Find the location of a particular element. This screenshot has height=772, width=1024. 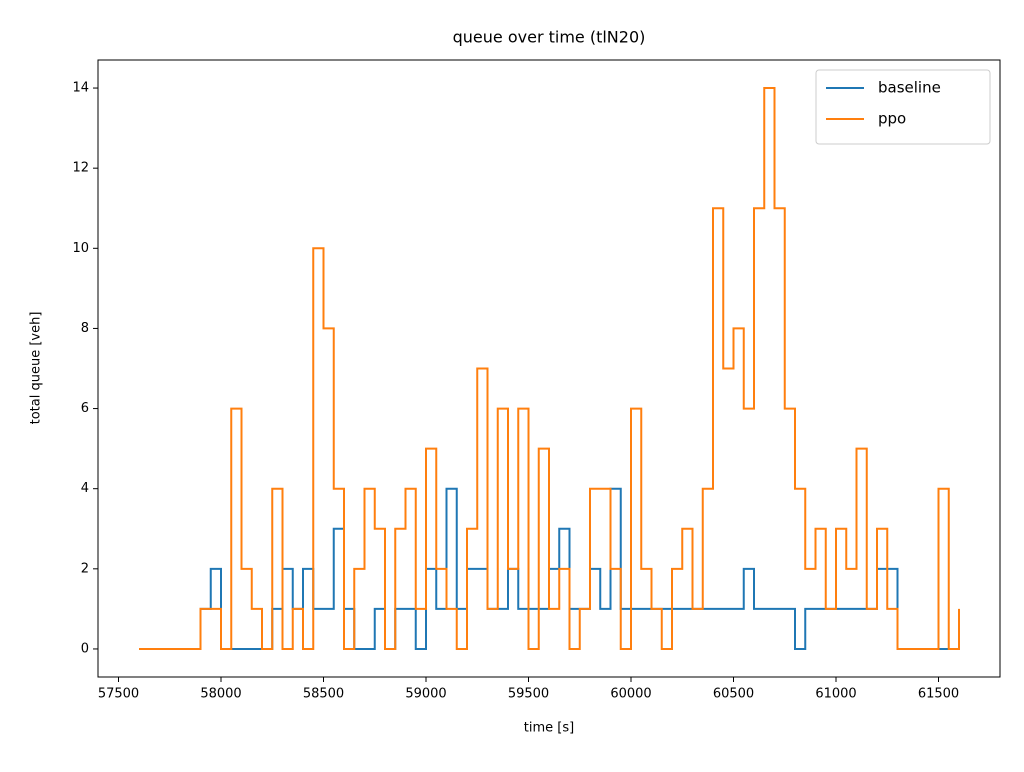

x-tick-label: 60000 is located at coordinates (630, 694).